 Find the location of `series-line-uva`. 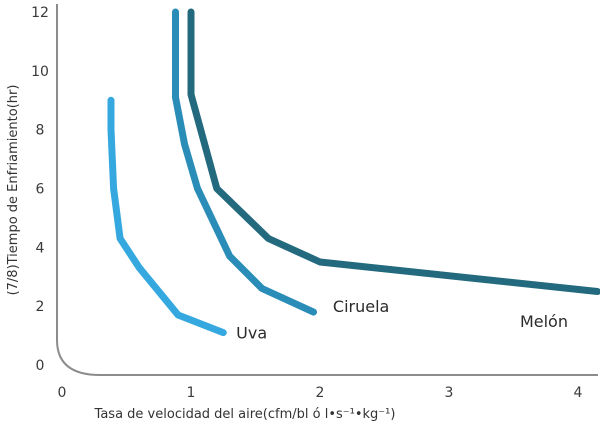

series-line-uva is located at coordinates (167, 216).